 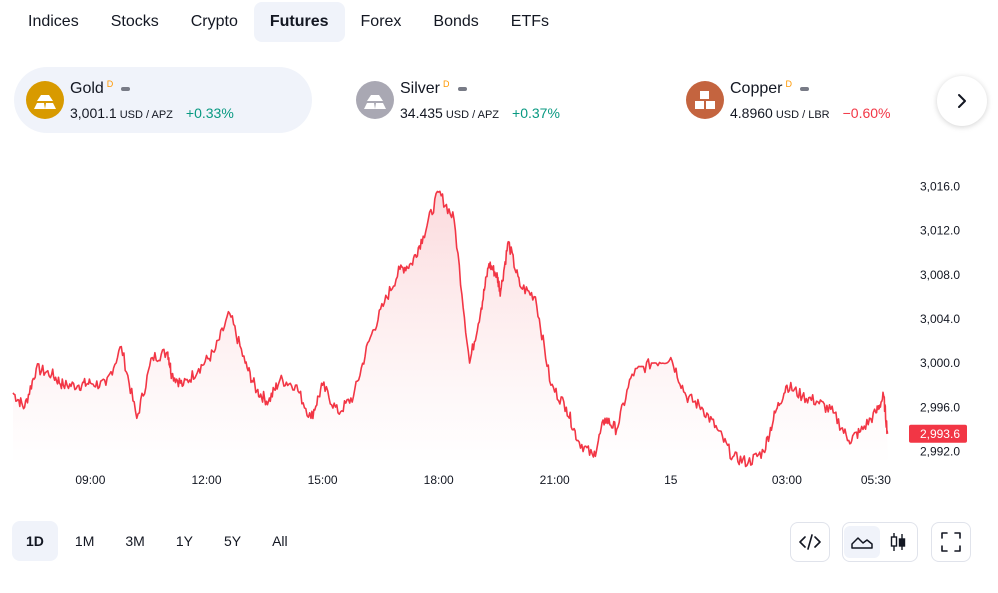 What do you see at coordinates (940, 451) in the screenshot?
I see `y-tick-label: 2,992.0` at bounding box center [940, 451].